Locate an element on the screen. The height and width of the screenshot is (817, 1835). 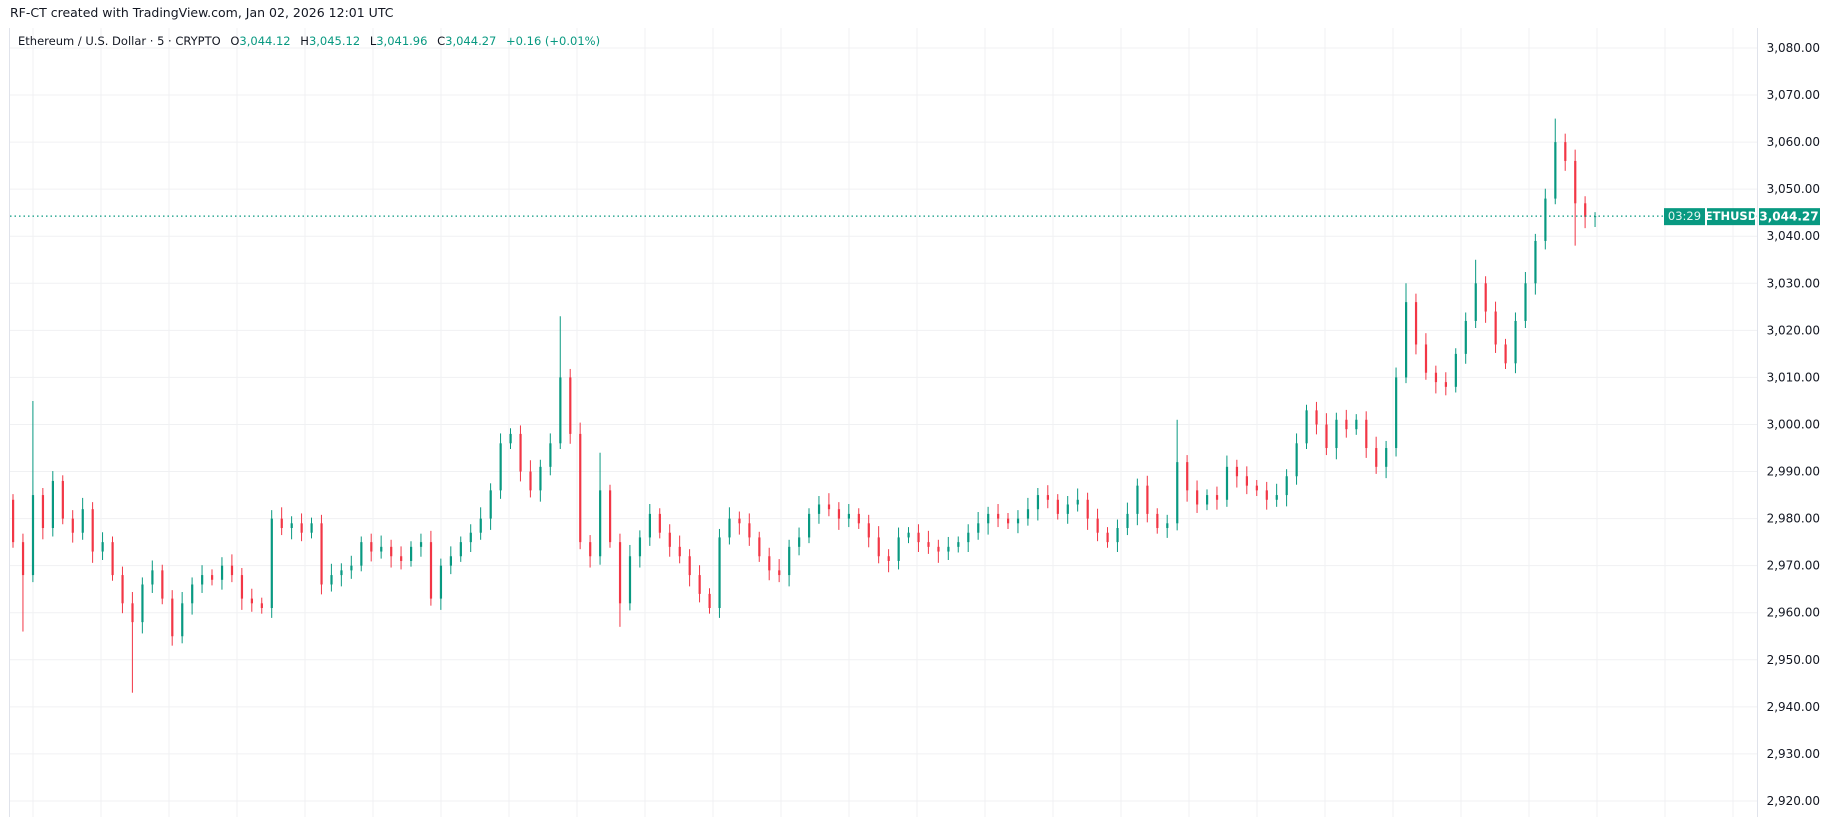
close-value: 3,044.27 is located at coordinates (471, 41).